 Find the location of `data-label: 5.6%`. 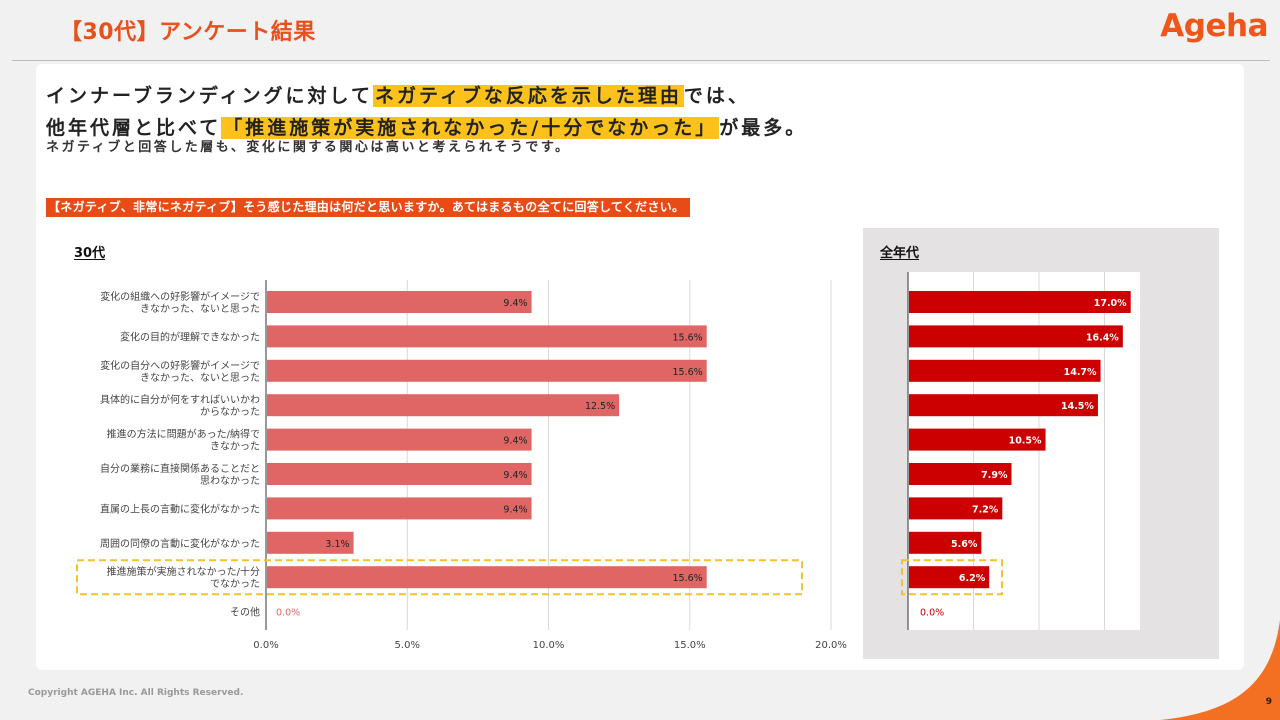

data-label: 5.6% is located at coordinates (964, 544).